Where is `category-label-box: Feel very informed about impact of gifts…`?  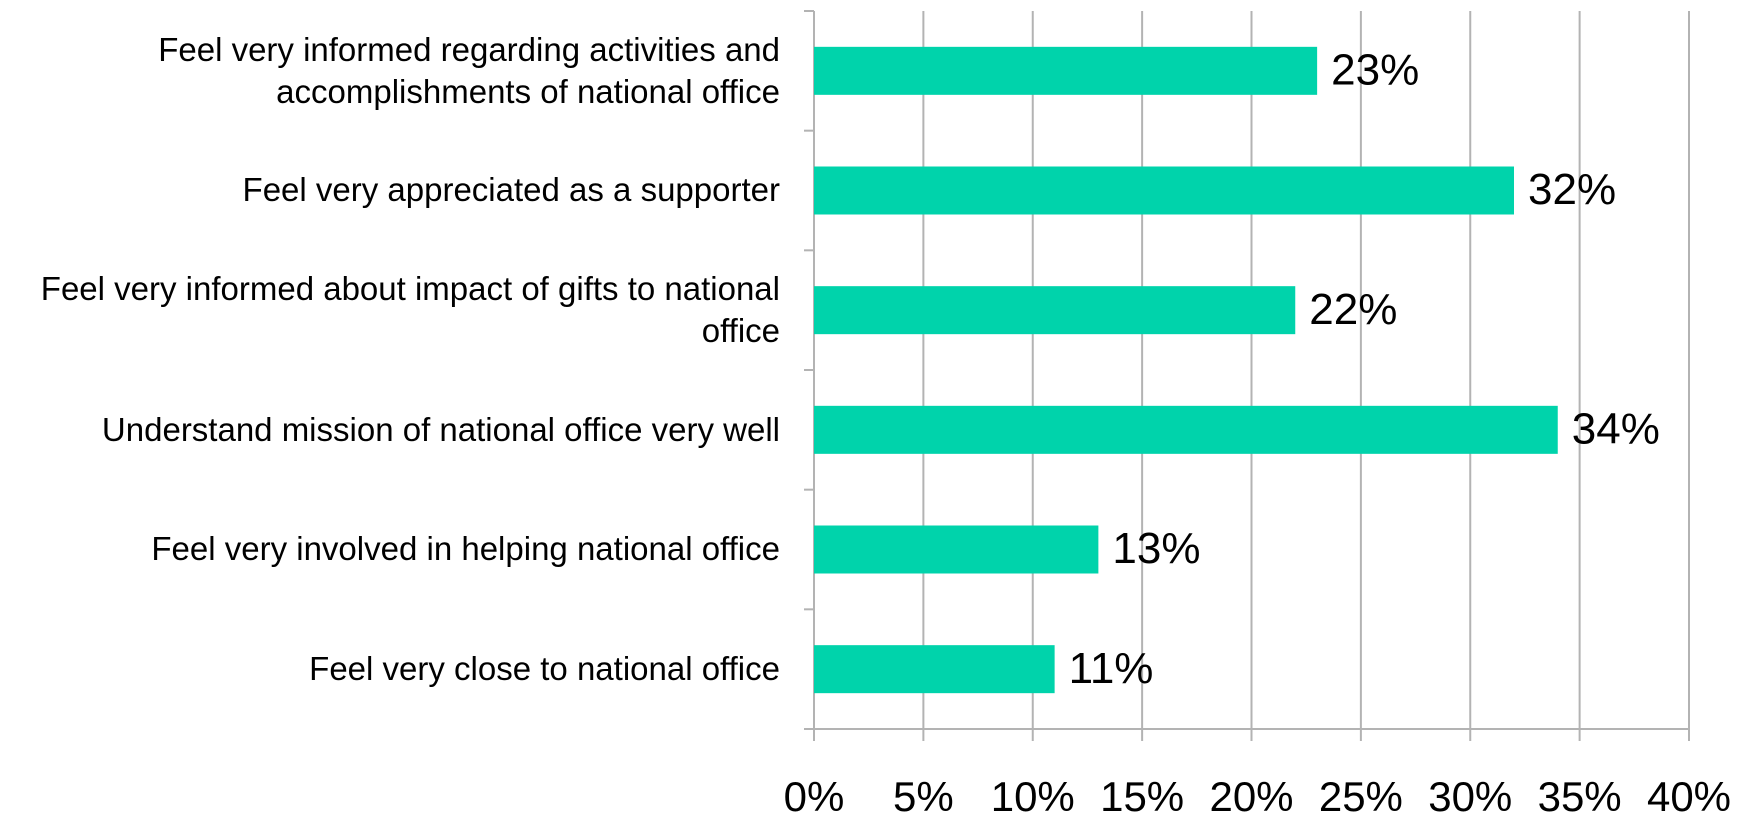
category-label-box: Feel very informed about impact of gifts… is located at coordinates (410, 310).